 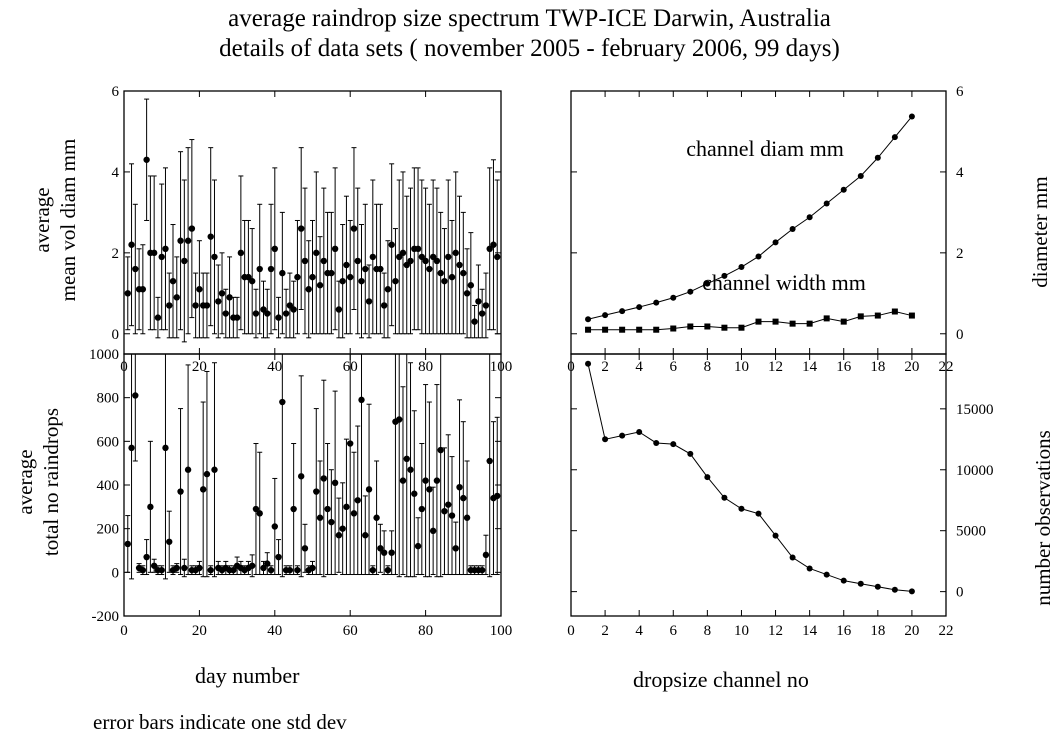 I want to click on x-tick-label: 14, so click(x=810, y=631).